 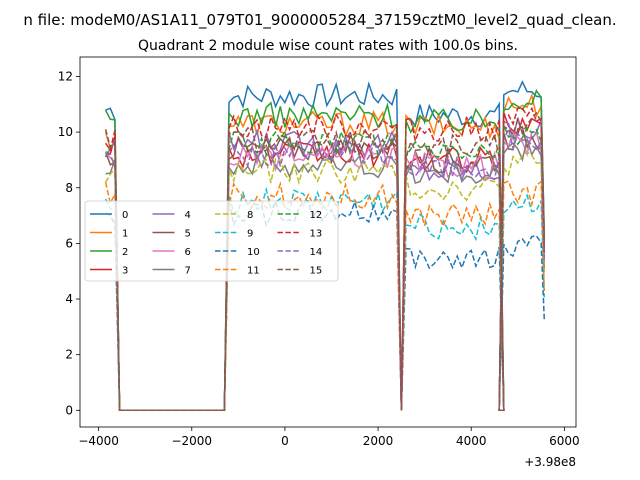 What do you see at coordinates (188, 252) in the screenshot?
I see `legend-label-6: 6` at bounding box center [188, 252].